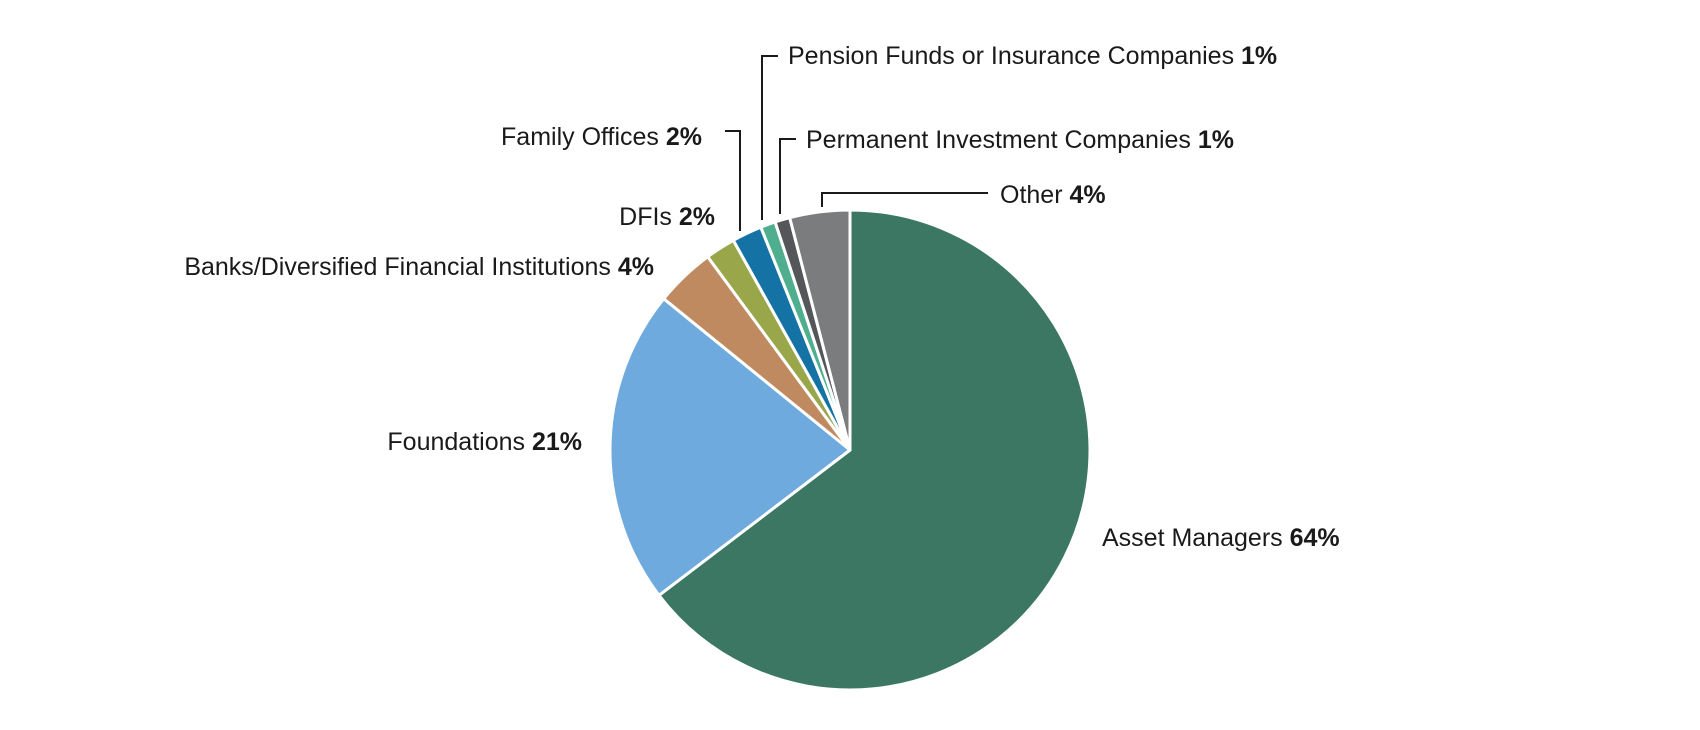 The height and width of the screenshot is (730, 1700). I want to click on slice-label-foundations: Foundations 21%, so click(484, 442).